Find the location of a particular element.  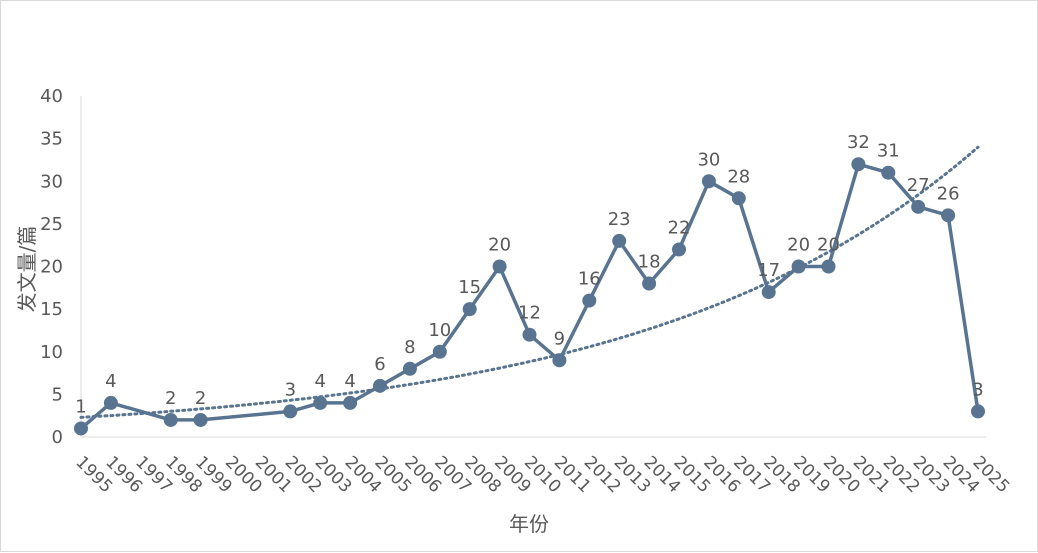

y-tick-label: 20 is located at coordinates (51, 267).